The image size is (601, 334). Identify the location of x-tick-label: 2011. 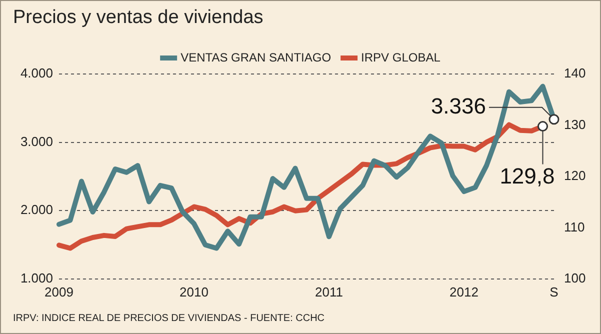
(329, 292).